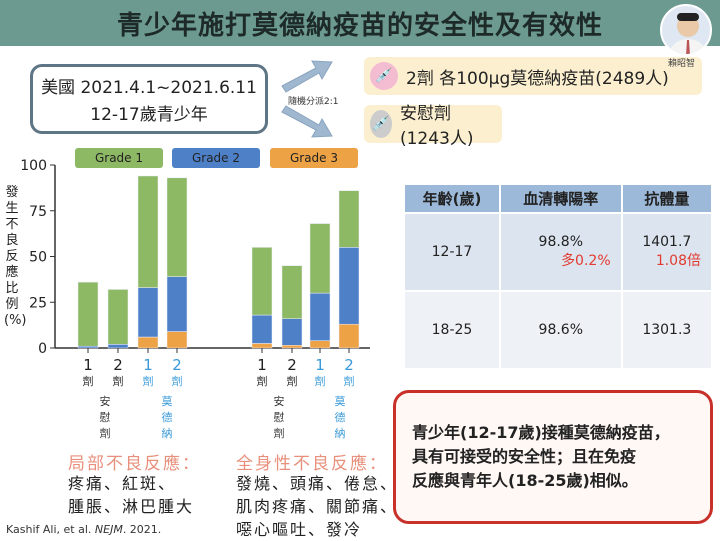  Describe the element at coordinates (216, 158) in the screenshot. I see `legend-grade-2: Grade 2` at that location.